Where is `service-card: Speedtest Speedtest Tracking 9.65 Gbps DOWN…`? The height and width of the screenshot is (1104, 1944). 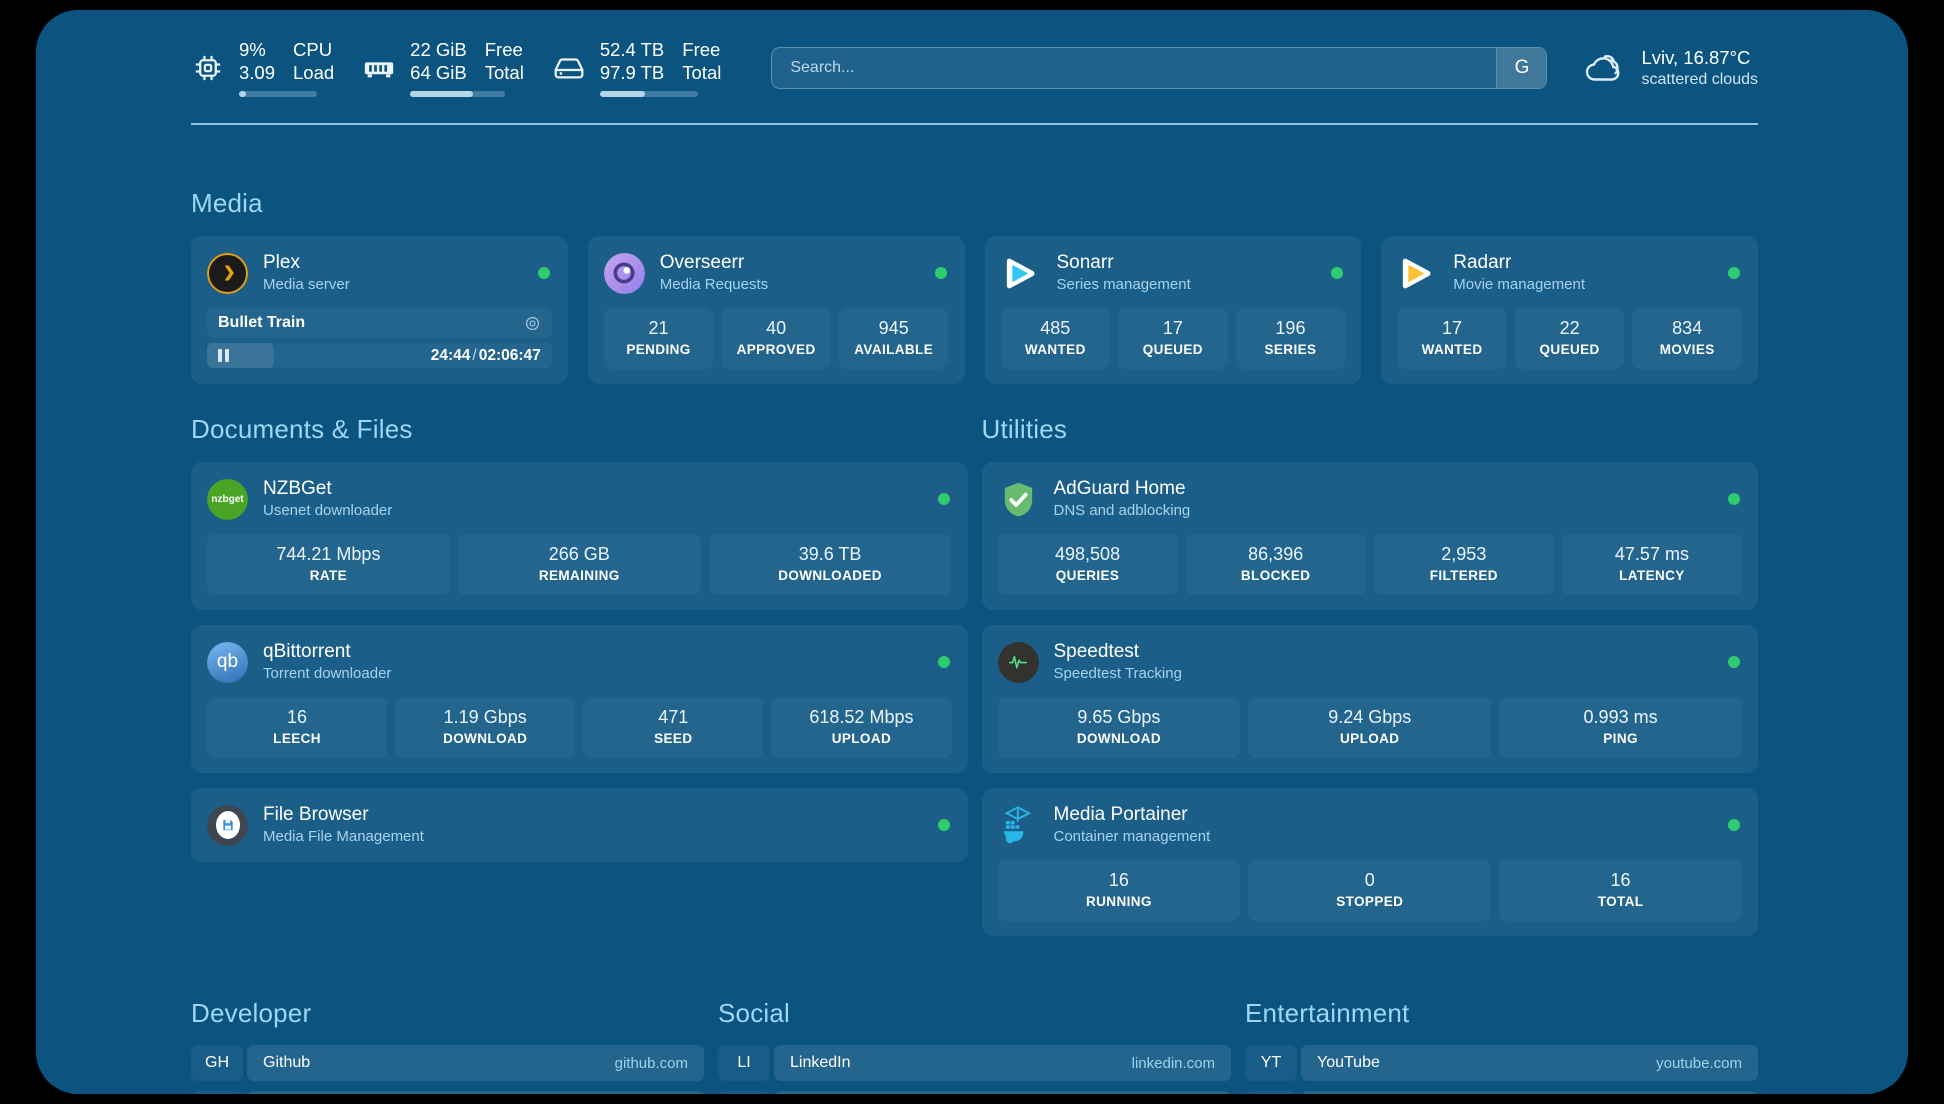
service-card: Speedtest Speedtest Tracking 9.65 Gbps DOWN… is located at coordinates (1369, 699).